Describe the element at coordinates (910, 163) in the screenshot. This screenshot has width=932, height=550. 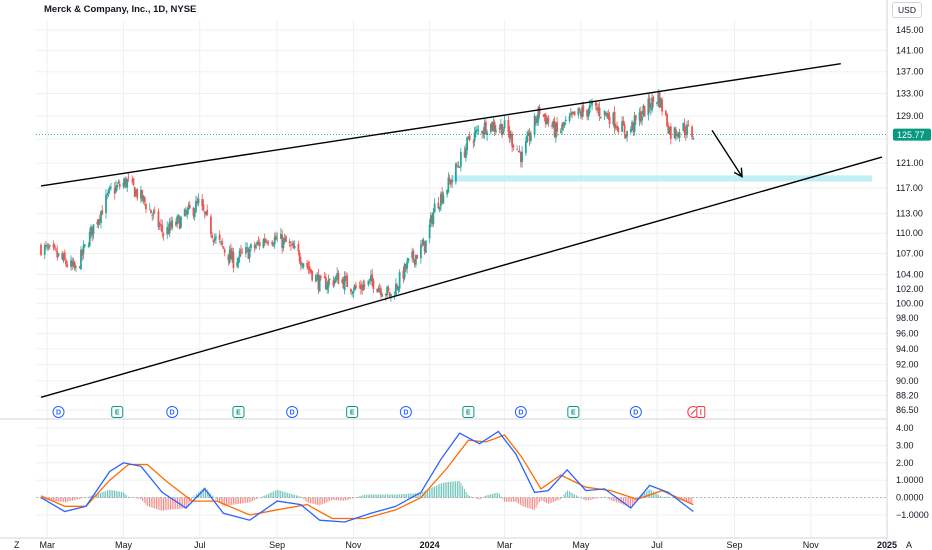
I see `price-tick-label: 121.00` at that location.